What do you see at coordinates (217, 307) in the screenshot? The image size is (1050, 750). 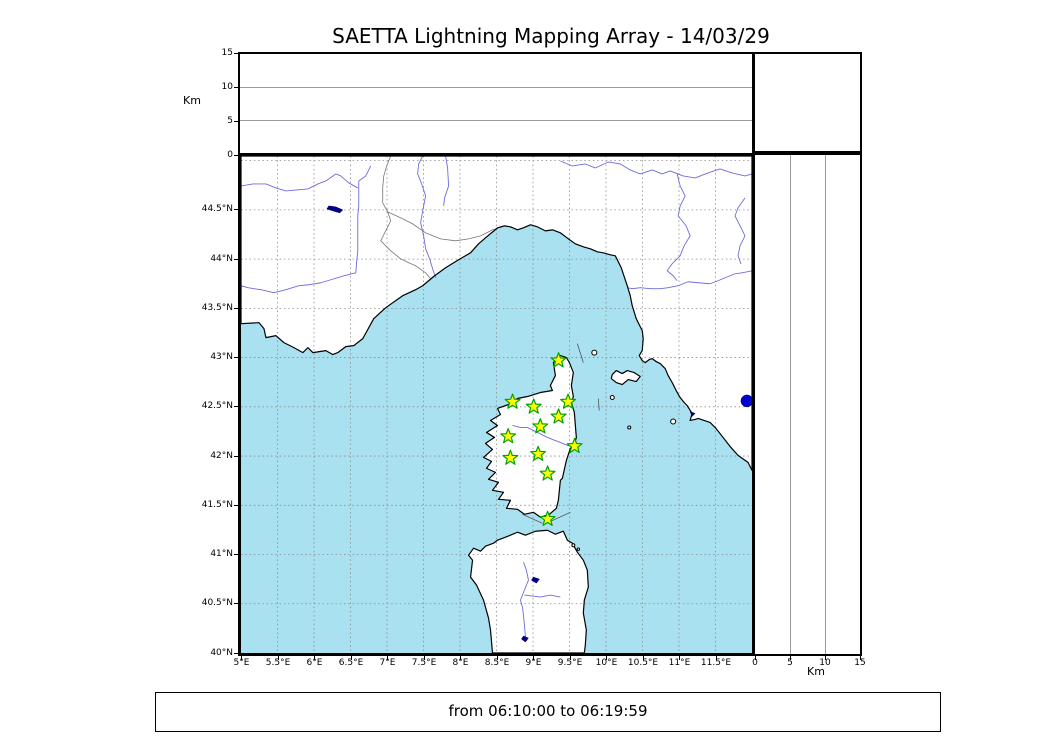 I see `lat-tick-label: 43.5°N` at bounding box center [217, 307].